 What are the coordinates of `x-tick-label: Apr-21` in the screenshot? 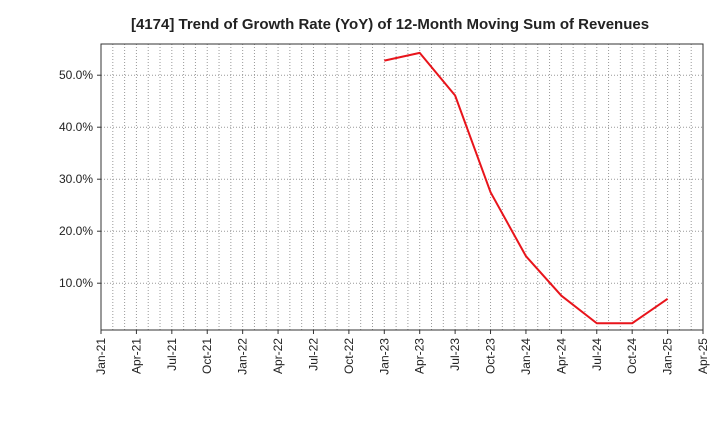 It's located at (136, 356).